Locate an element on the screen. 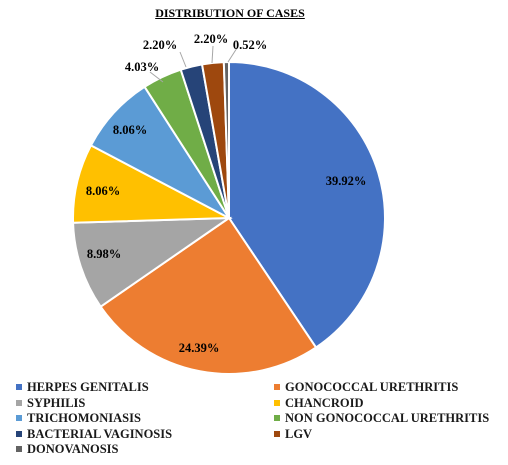  legend-item: NON GONOCOCCAL URETHRITIS is located at coordinates (381, 418).